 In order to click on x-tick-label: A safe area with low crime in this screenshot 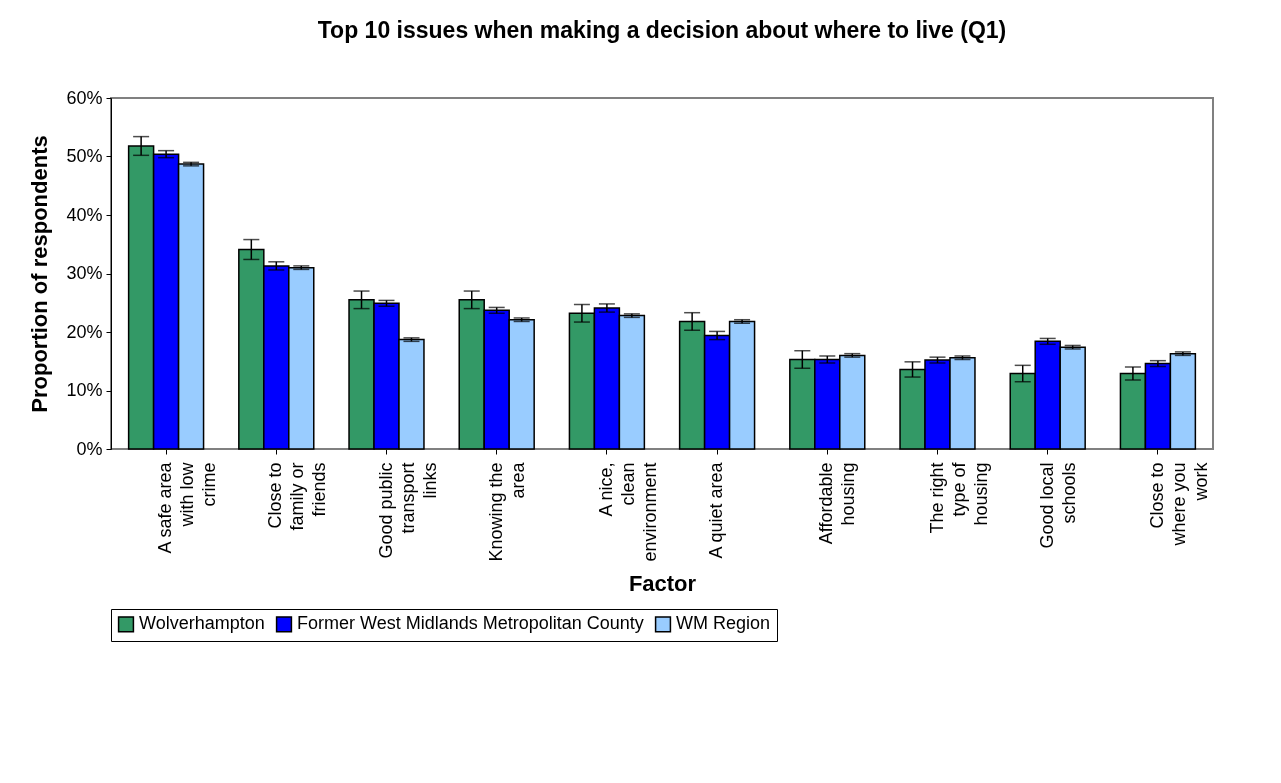, I will do `click(187, 507)`.